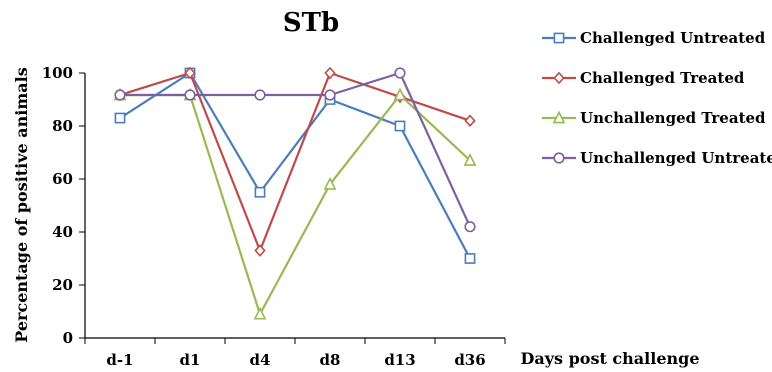 The image size is (772, 372). What do you see at coordinates (676, 158) in the screenshot?
I see `legend-label: Unchallenged Untreated` at bounding box center [676, 158].